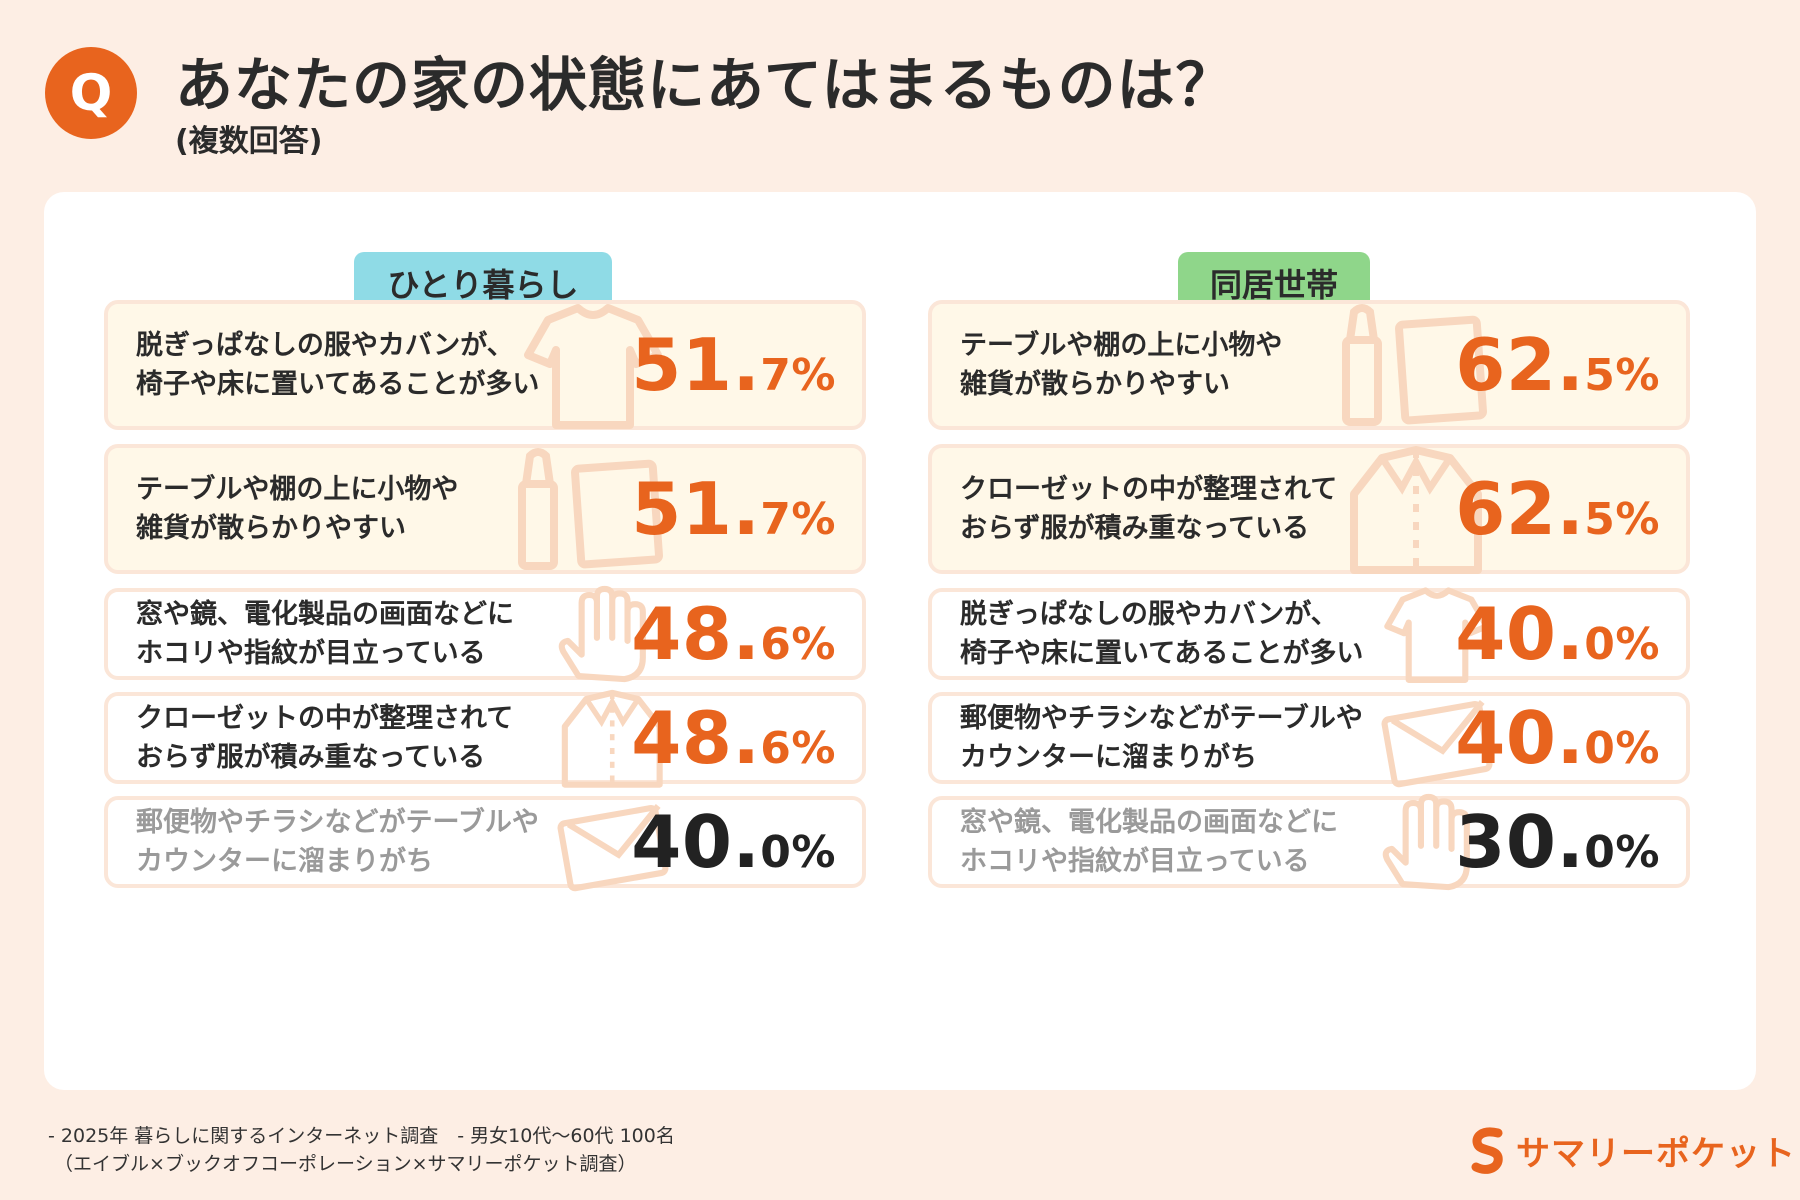 The image size is (1800, 1200). I want to click on solo-item-label: 窓や鏡、電化製品の画面などに ホコリや指紋が目立っている, so click(325, 634).